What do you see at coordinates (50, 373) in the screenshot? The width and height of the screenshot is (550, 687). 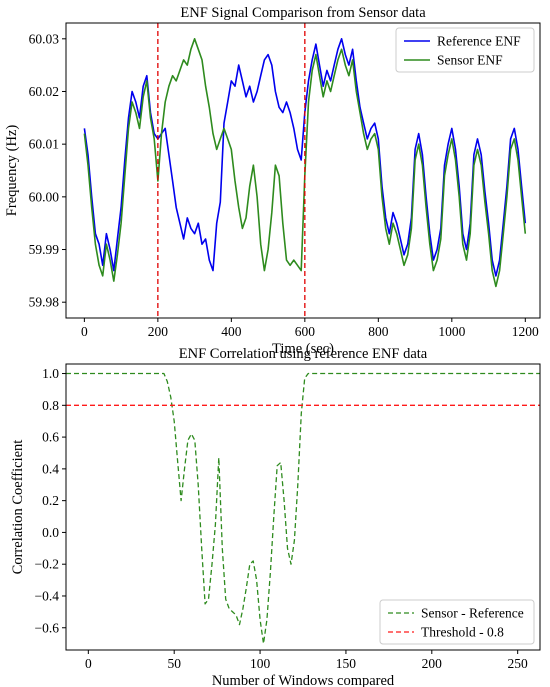 I see `y-tick-label: 1.0` at bounding box center [50, 373].